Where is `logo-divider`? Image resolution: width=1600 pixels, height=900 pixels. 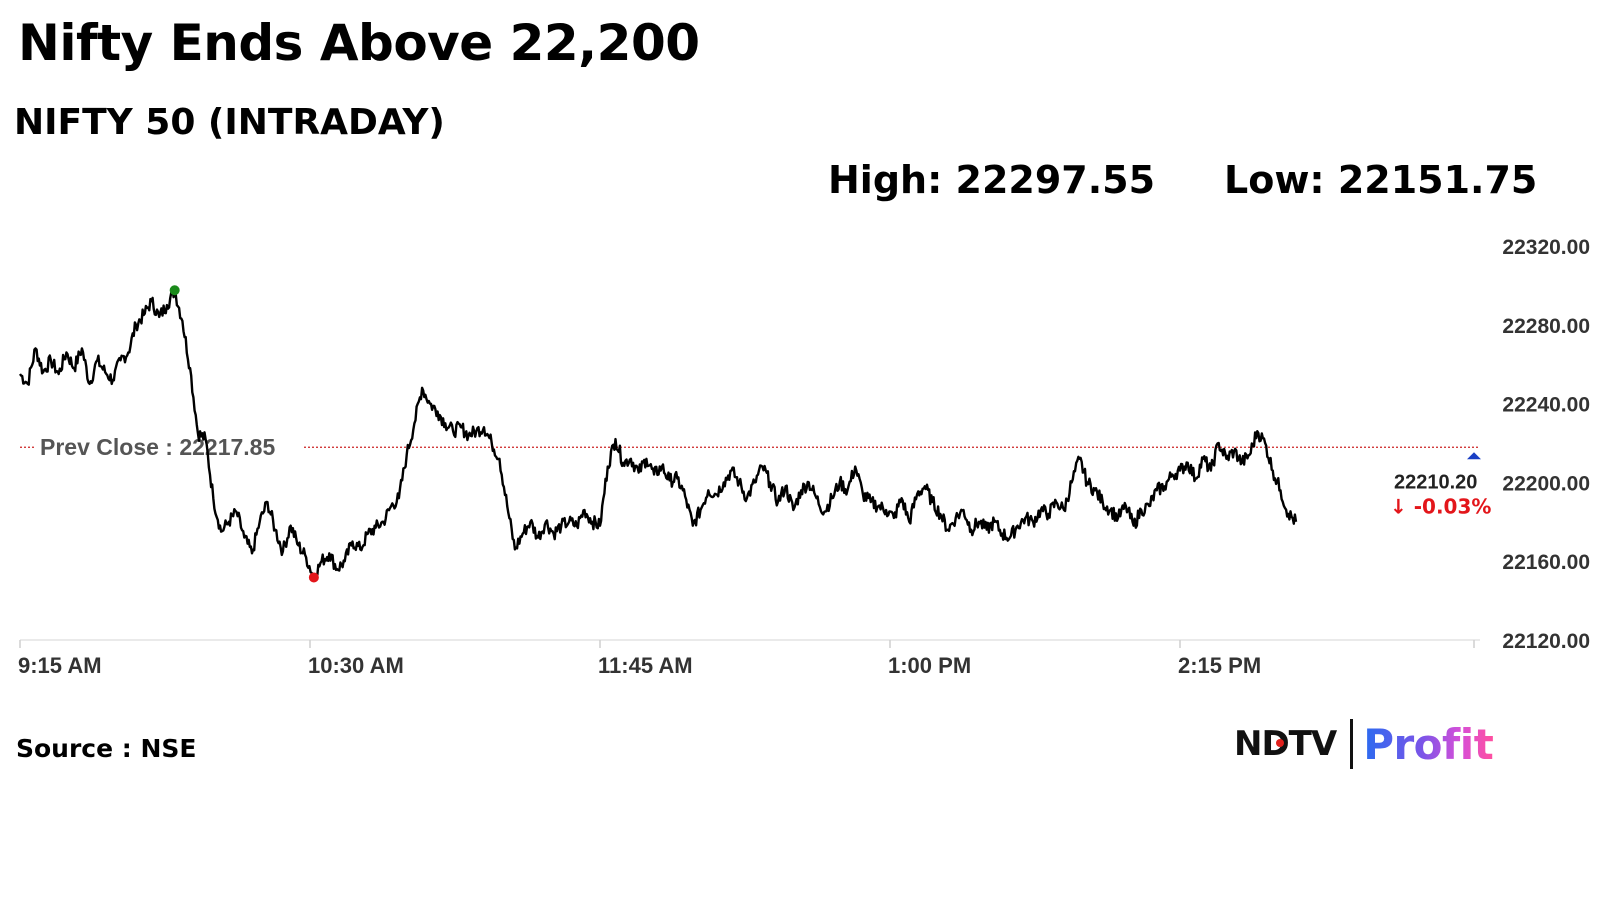 logo-divider is located at coordinates (1352, 744).